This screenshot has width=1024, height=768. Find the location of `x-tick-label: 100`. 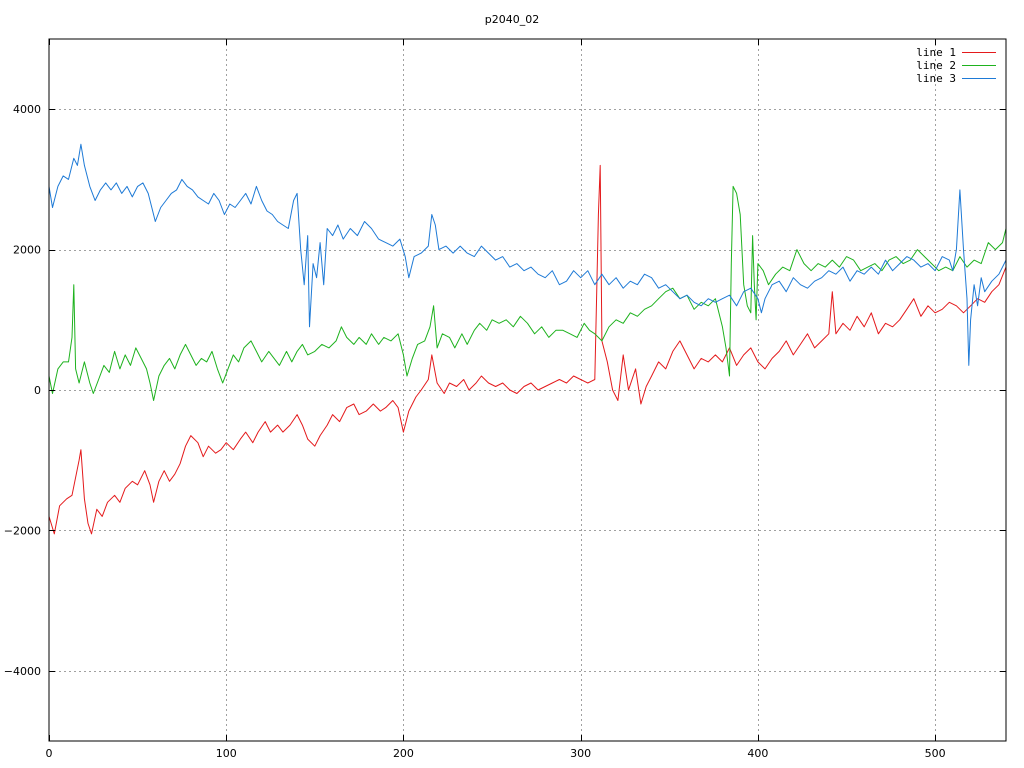

x-tick-label: 100 is located at coordinates (226, 753).